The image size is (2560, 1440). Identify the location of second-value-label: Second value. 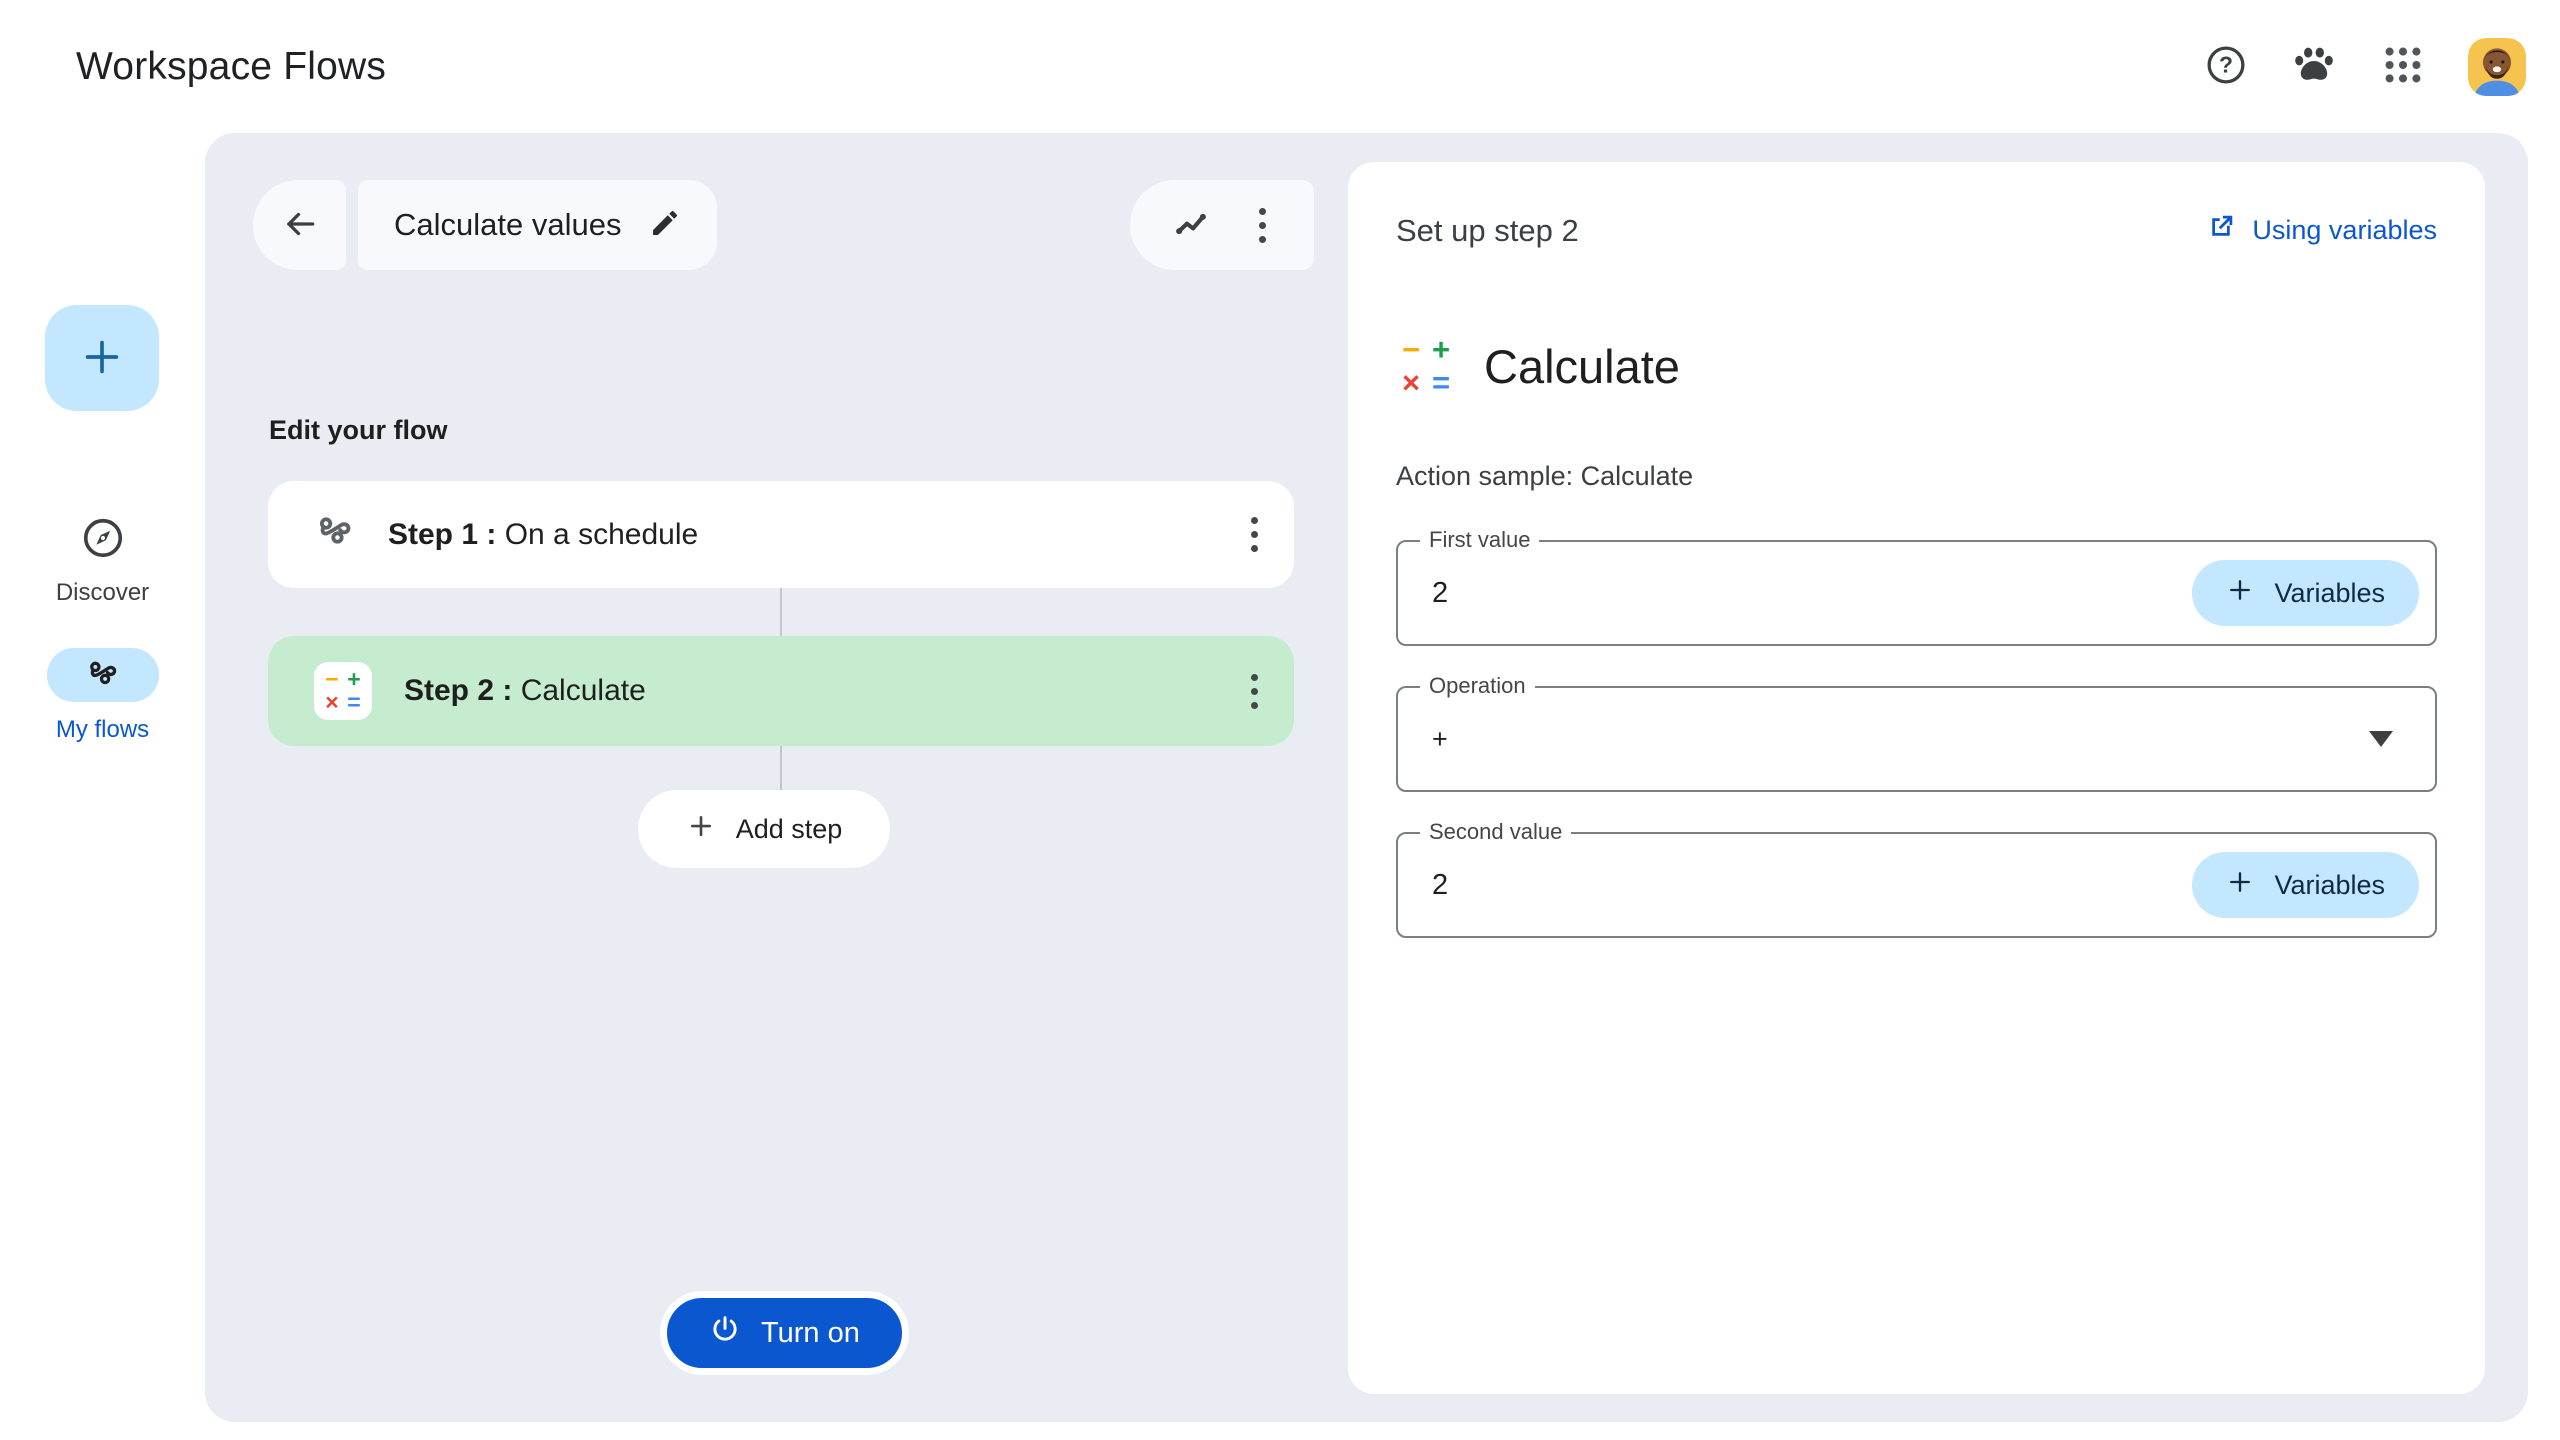
(1496, 832).